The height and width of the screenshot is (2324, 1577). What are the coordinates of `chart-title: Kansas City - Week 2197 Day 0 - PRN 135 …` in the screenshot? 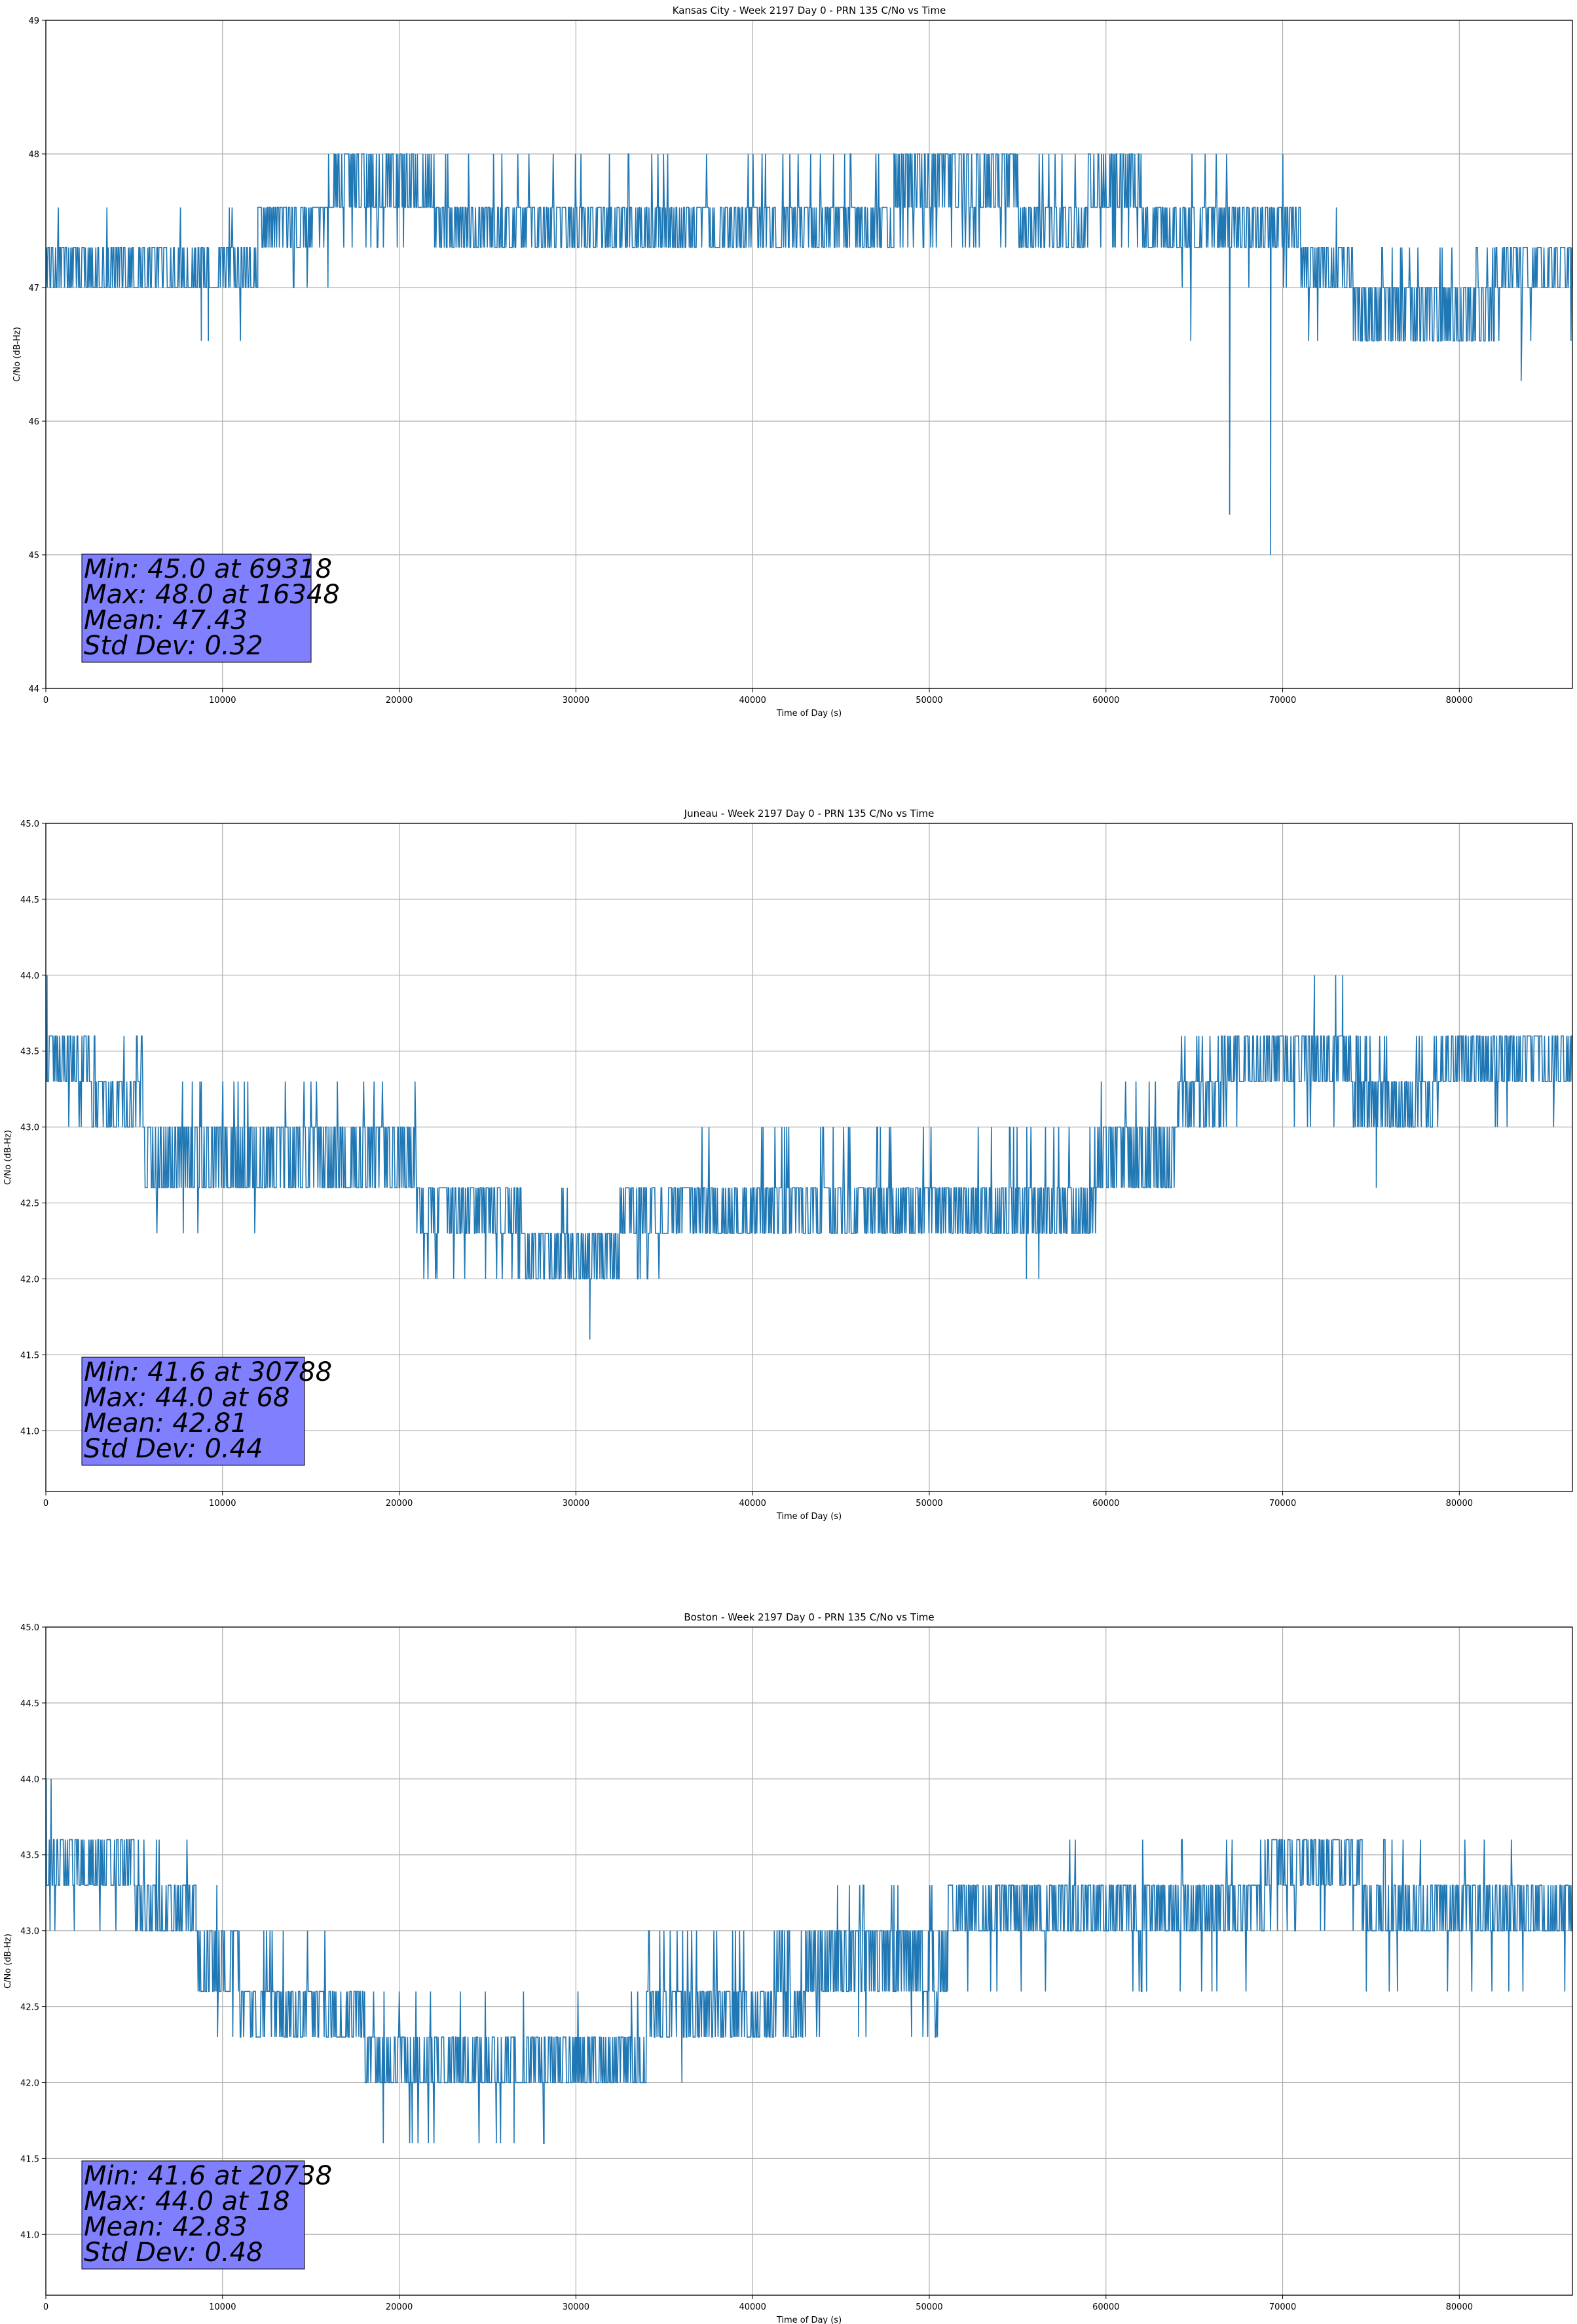 It's located at (809, 10).